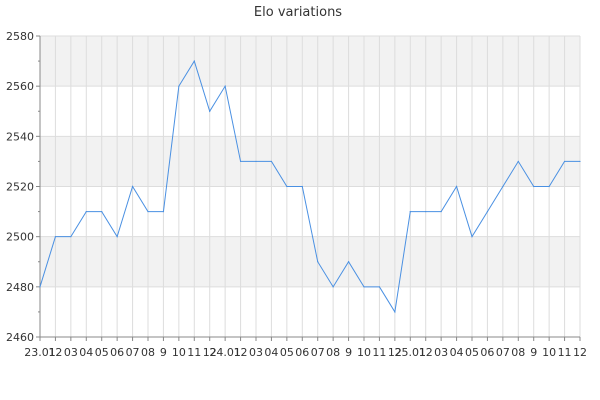  I want to click on x-tick-label: 24.01, so click(225, 352).